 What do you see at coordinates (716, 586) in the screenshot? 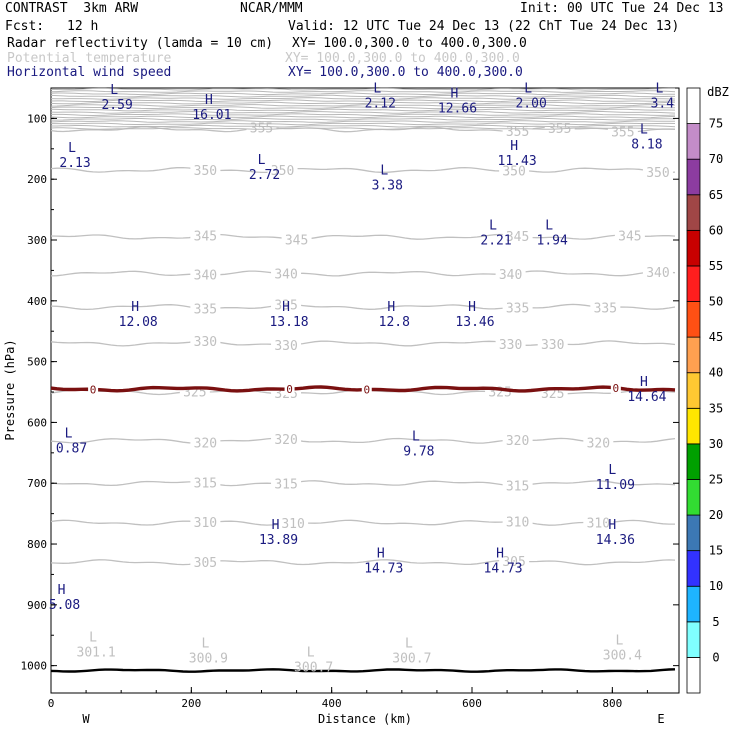
I see `colorbar-tick-label: 10` at bounding box center [716, 586].